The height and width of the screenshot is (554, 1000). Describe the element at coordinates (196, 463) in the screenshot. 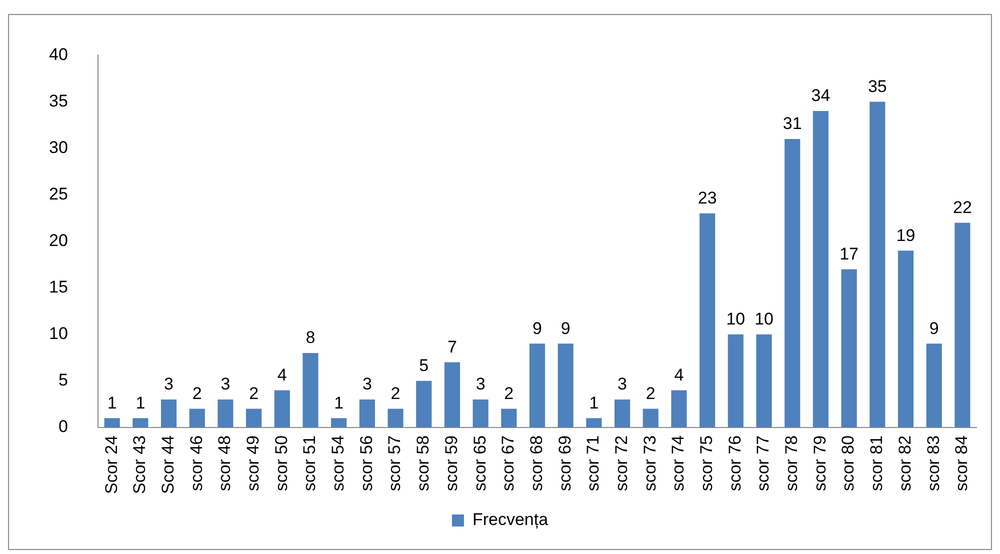

I see `x-tick-label: scor 46` at that location.